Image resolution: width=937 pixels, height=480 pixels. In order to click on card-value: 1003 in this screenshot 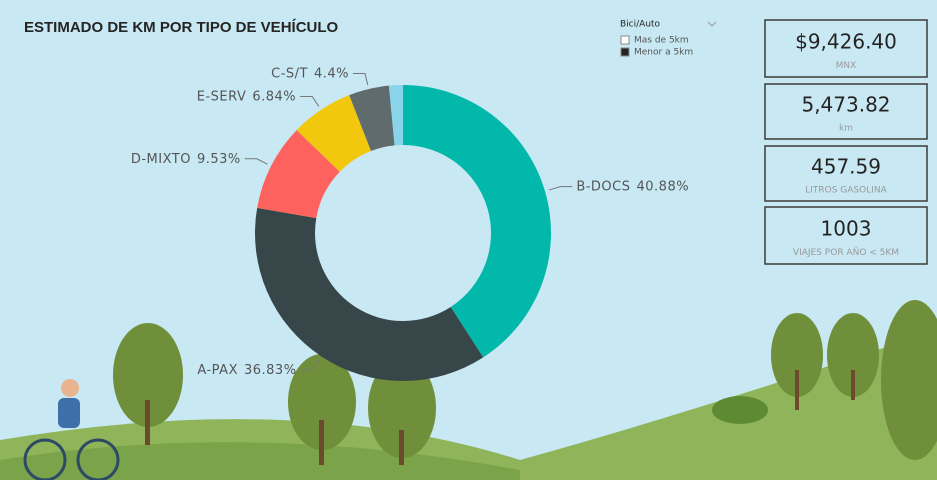, I will do `click(846, 228)`.